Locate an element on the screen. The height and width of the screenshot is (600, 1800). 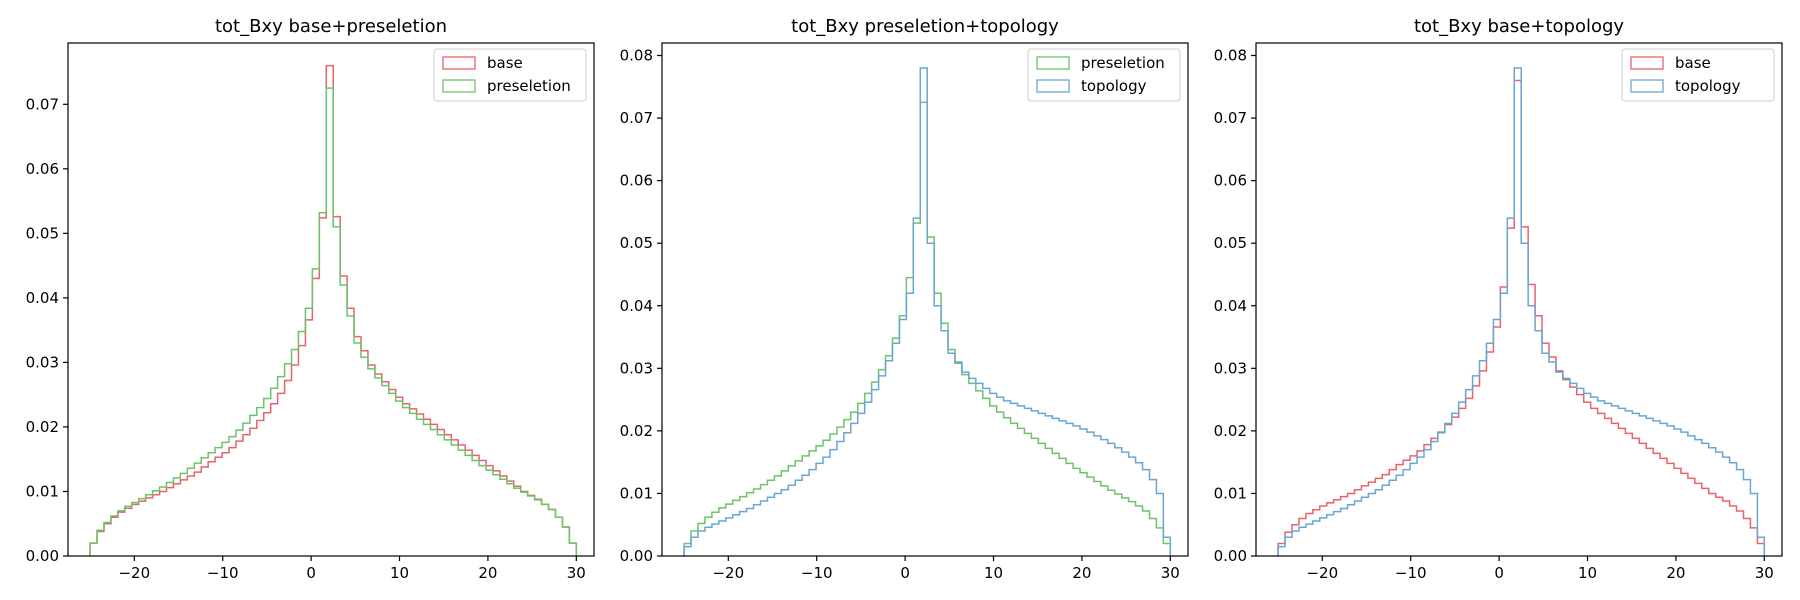
chart-title: tot_Bxy base+preseletion is located at coordinates (331, 26).